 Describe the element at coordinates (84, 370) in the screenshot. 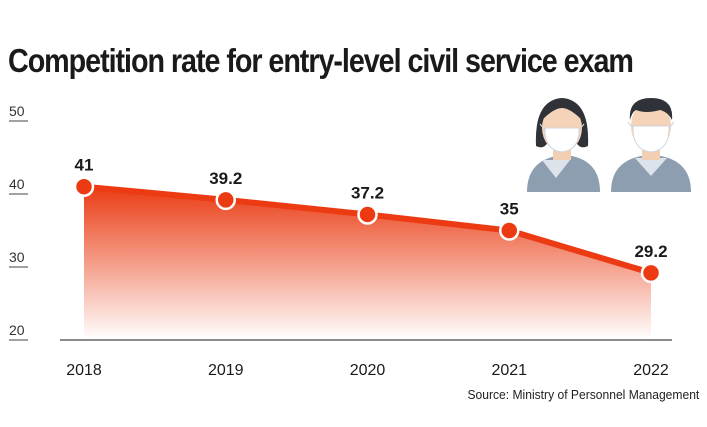

I see `x-tick-label: 2018` at that location.